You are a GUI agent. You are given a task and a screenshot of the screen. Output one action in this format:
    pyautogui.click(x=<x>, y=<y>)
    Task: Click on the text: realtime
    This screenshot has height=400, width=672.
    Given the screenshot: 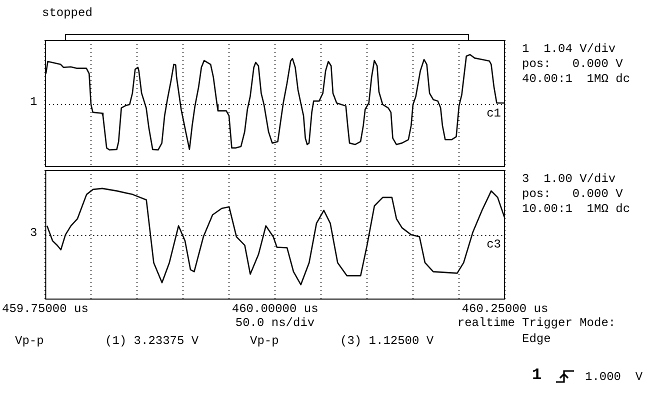 What is the action you would take?
    pyautogui.click(x=486, y=323)
    